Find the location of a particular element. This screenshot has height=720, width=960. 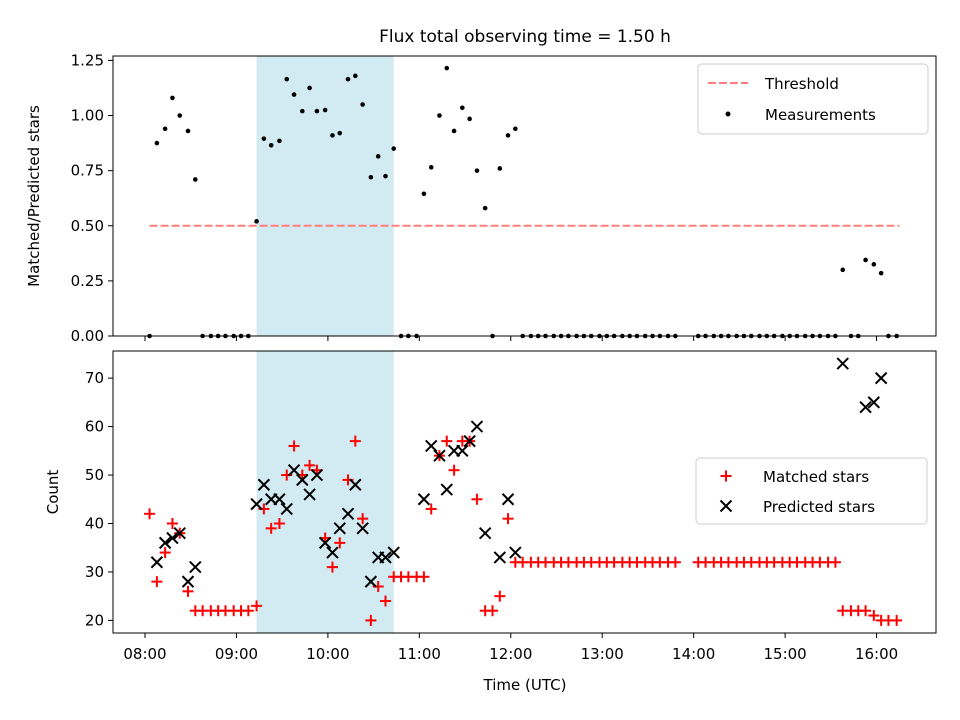

legend-predicted-swatch is located at coordinates (726, 506).